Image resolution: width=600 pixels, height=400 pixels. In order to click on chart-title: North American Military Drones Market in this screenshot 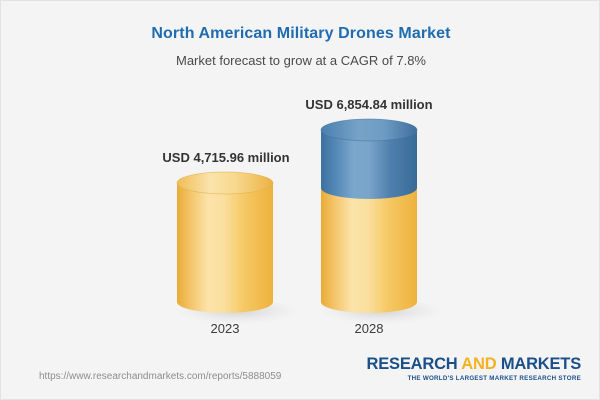, I will do `click(301, 33)`.